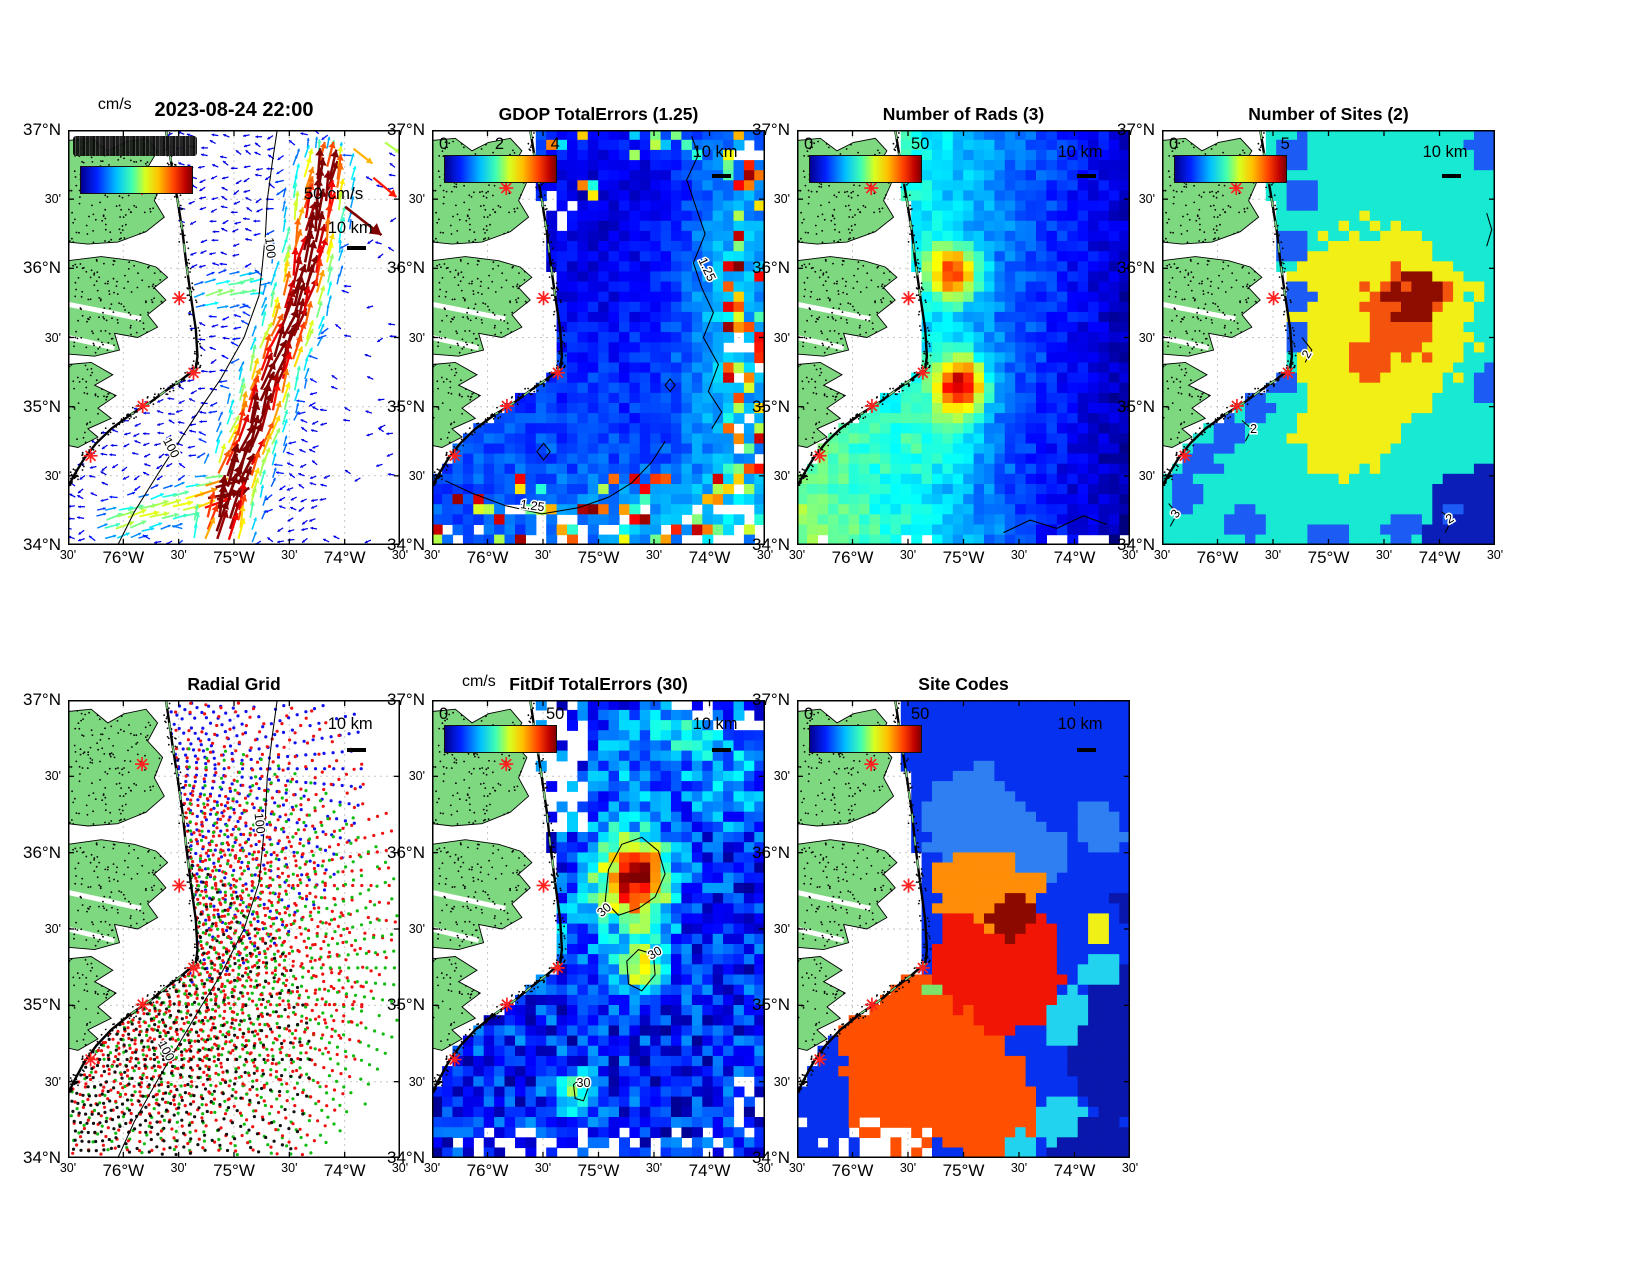 The image size is (1650, 1275). I want to click on contour-label: 1.25, so click(532, 505).